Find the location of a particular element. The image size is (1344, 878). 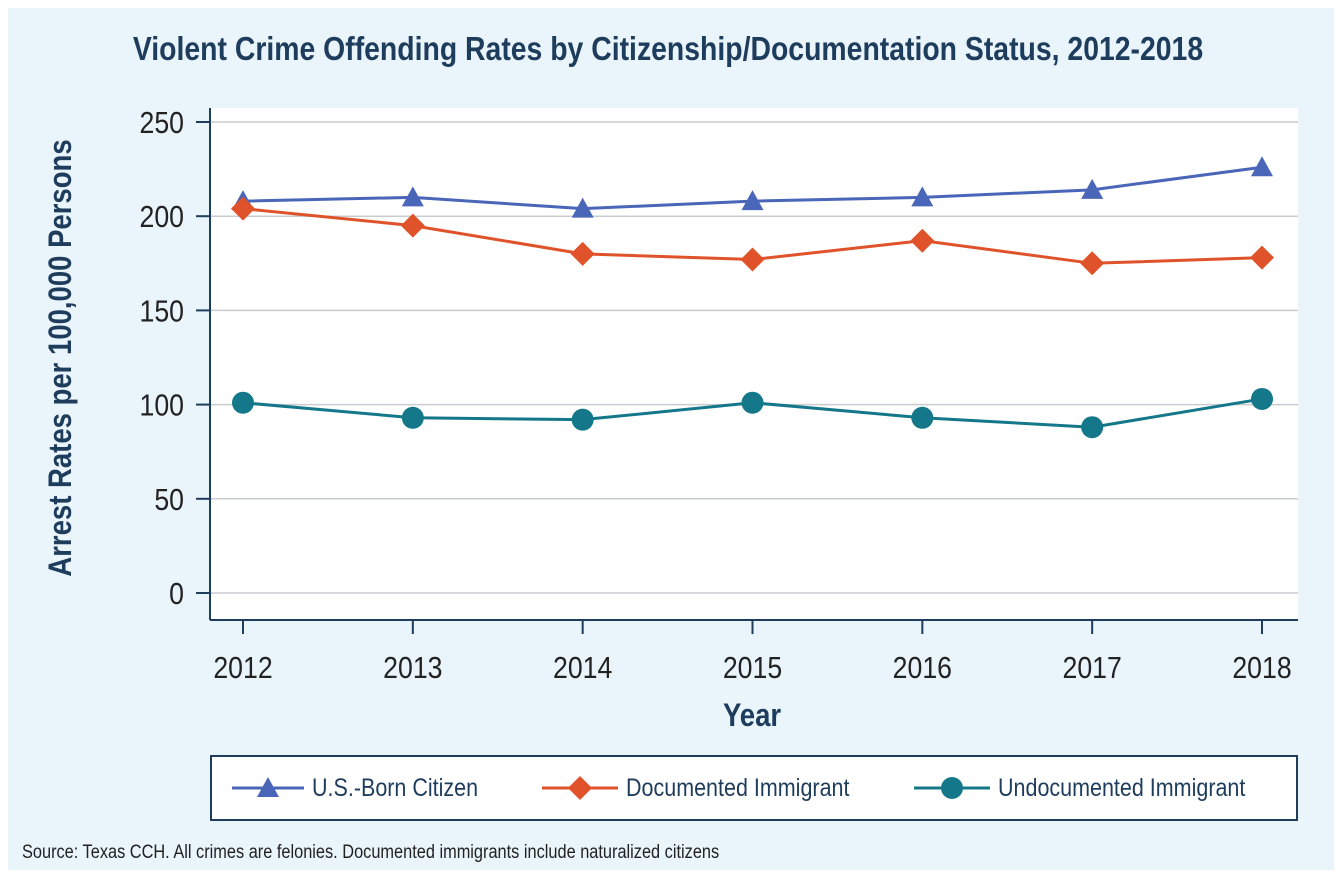

legend-item-undocumented: Undocumented Immigrant is located at coordinates (1100, 788).